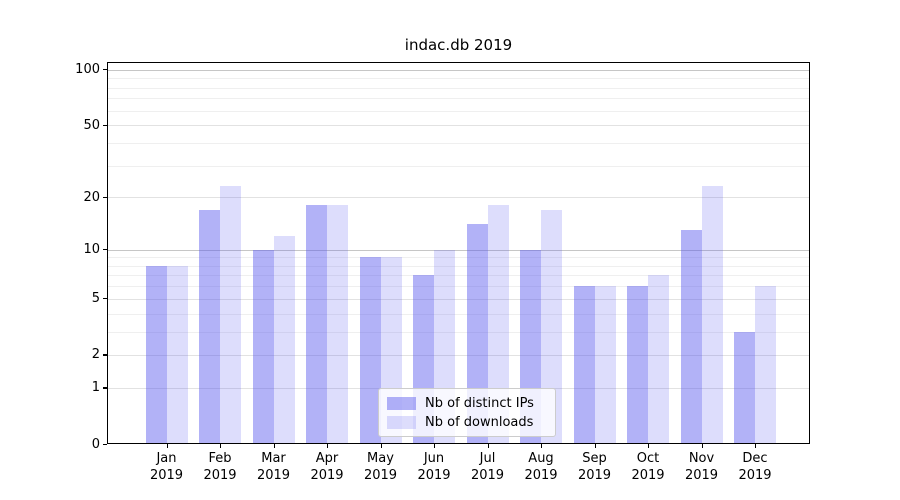  What do you see at coordinates (648, 467) in the screenshot?
I see `x-tick-label-oct: Oct 2019` at bounding box center [648, 467].